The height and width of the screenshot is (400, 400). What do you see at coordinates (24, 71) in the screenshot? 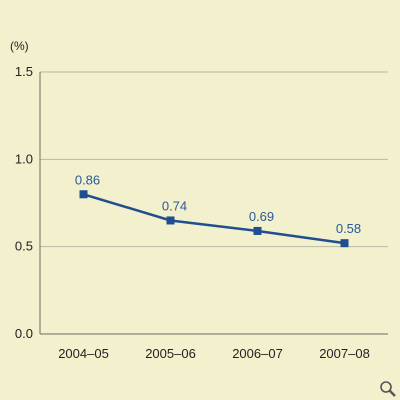
I see `y-tick-label: 1.5` at bounding box center [24, 71].